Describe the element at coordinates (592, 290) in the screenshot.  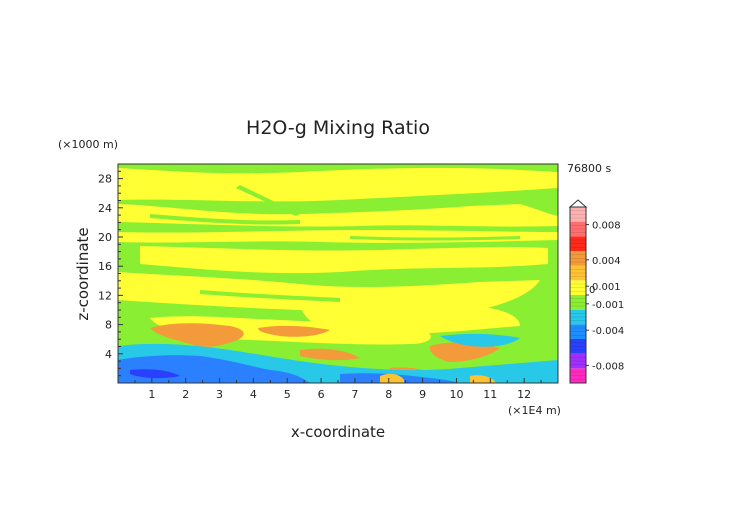
I see `colorbar-label: 0` at that location.